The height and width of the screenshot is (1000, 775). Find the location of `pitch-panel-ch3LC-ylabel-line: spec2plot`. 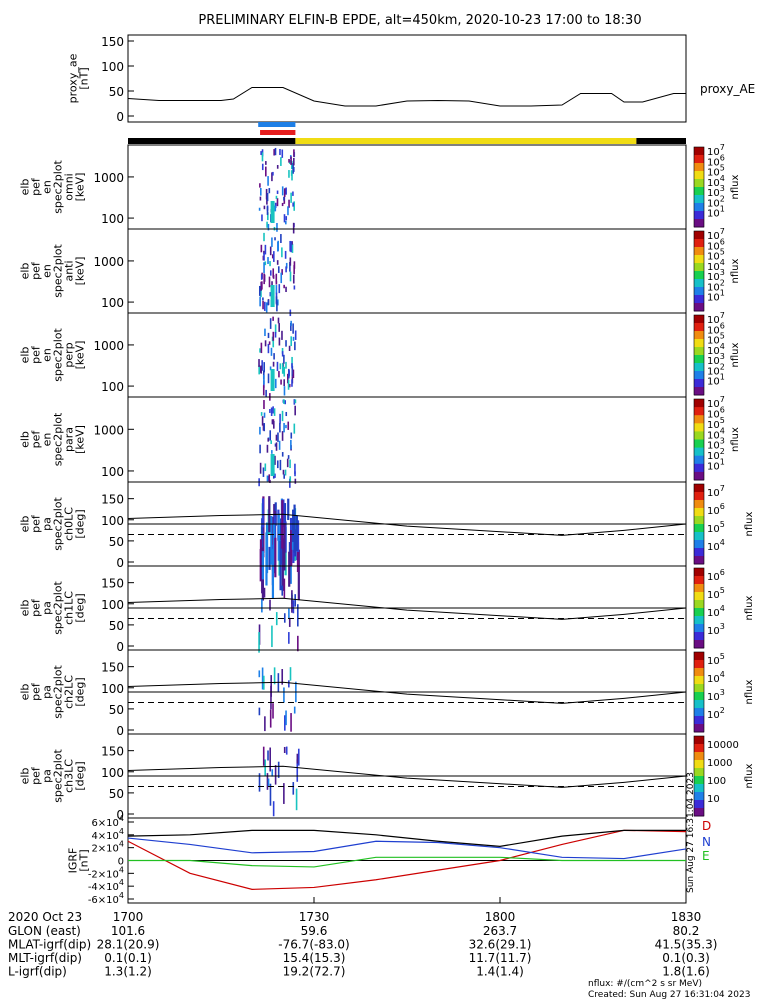

pitch-panel-ch3LC-ylabel-line: spec2plot is located at coordinates (58, 776).